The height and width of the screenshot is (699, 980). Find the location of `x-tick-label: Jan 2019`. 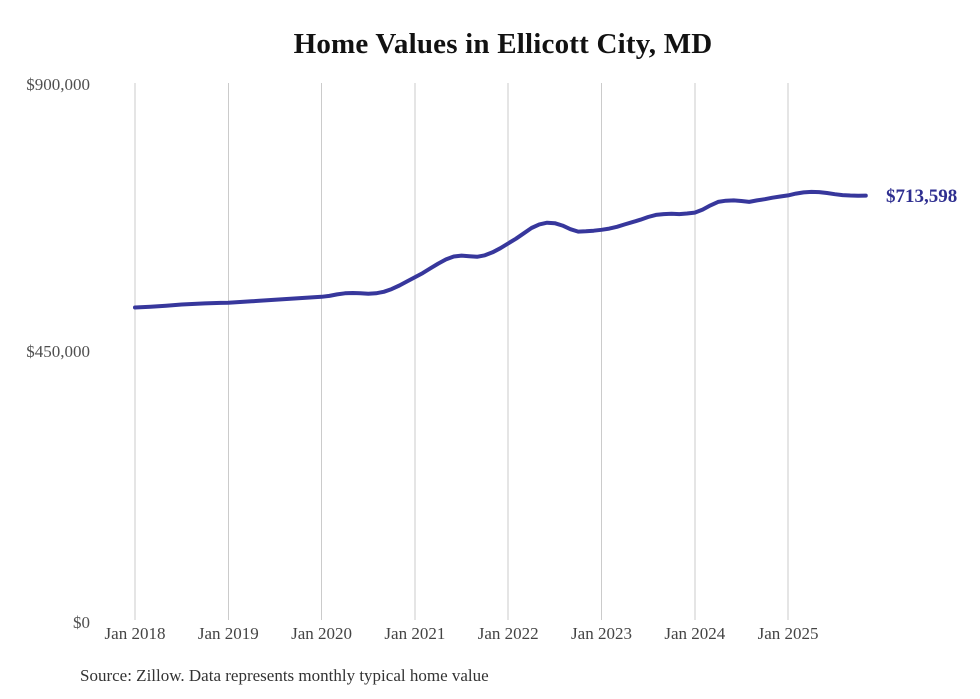

x-tick-label: Jan 2019 is located at coordinates (228, 633).